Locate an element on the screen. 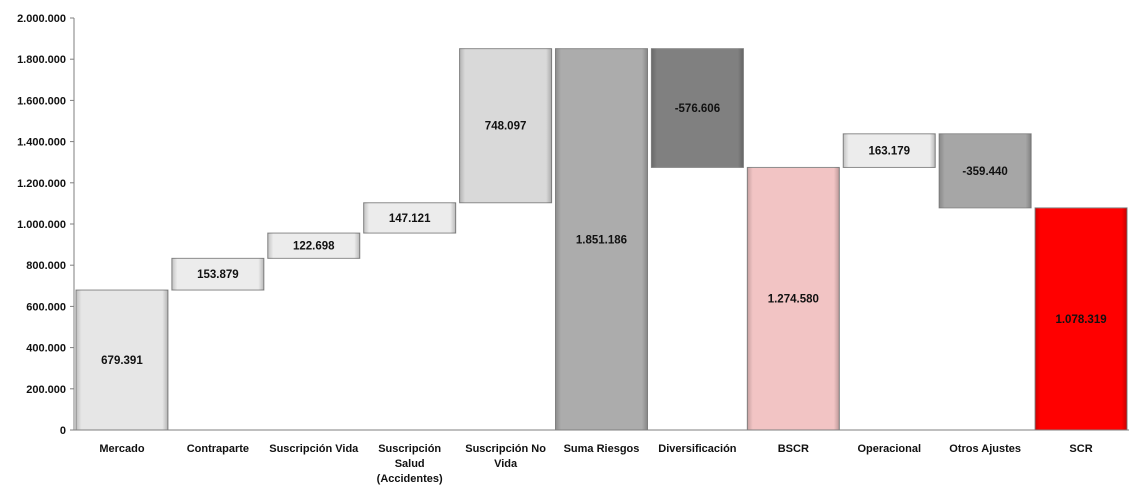  y-tick-label: 1.600.000 is located at coordinates (41, 101).